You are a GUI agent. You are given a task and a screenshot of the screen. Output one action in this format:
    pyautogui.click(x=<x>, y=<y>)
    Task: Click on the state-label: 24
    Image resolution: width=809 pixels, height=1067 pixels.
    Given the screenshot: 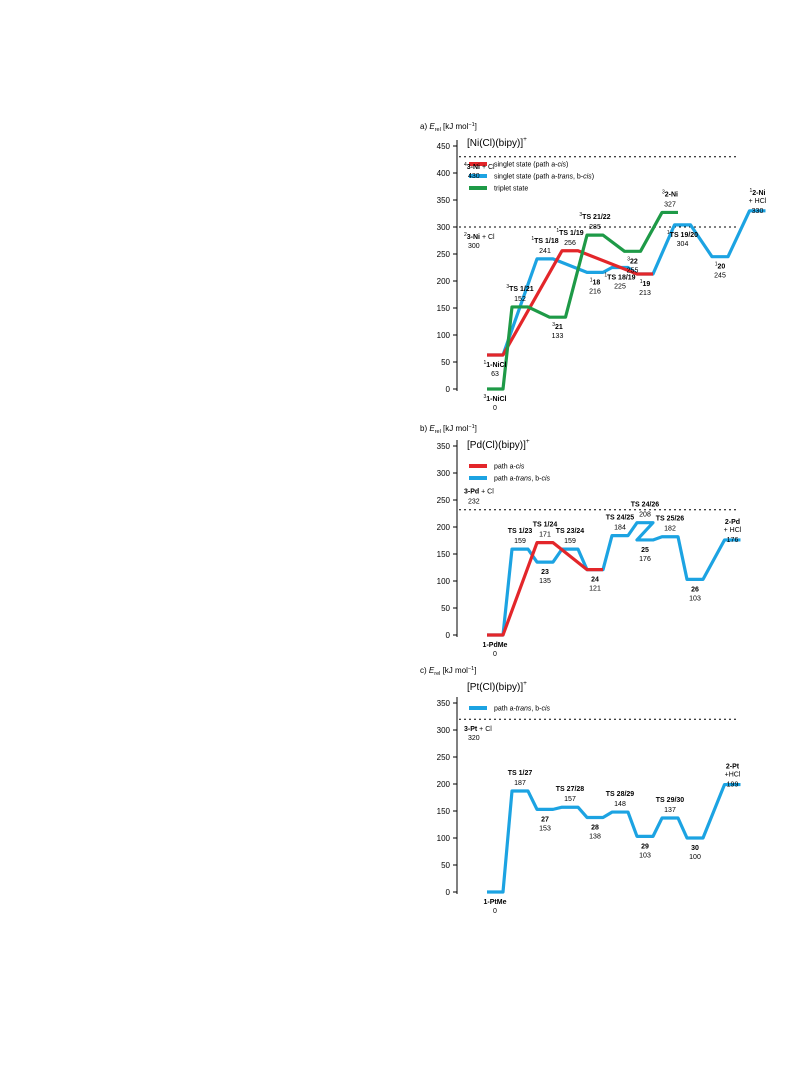 What is the action you would take?
    pyautogui.click(x=595, y=580)
    